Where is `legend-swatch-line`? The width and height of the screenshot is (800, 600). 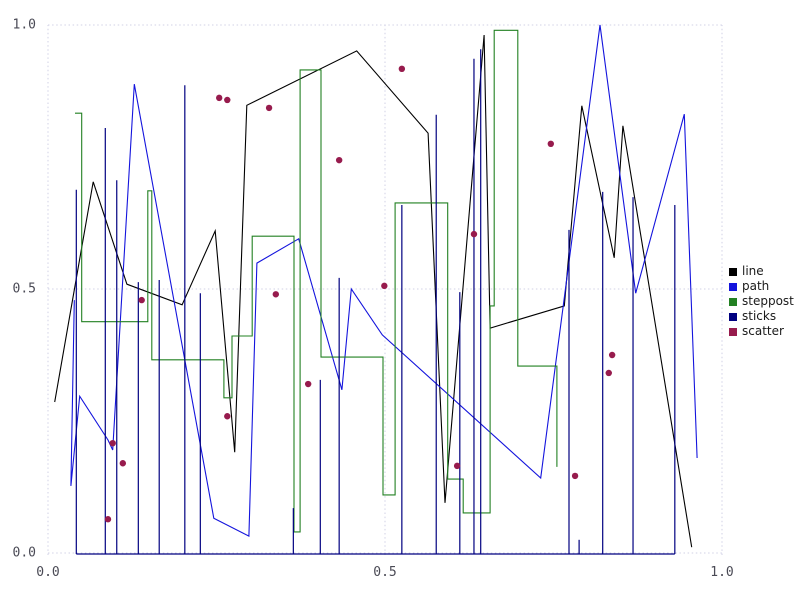
legend-swatch-line is located at coordinates (733, 271).